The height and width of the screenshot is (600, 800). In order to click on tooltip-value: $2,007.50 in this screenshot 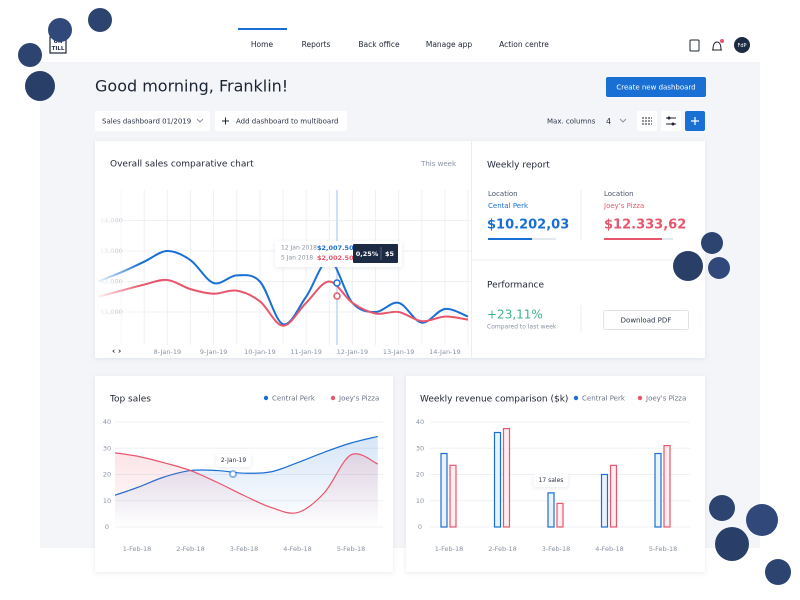, I will do `click(335, 248)`.